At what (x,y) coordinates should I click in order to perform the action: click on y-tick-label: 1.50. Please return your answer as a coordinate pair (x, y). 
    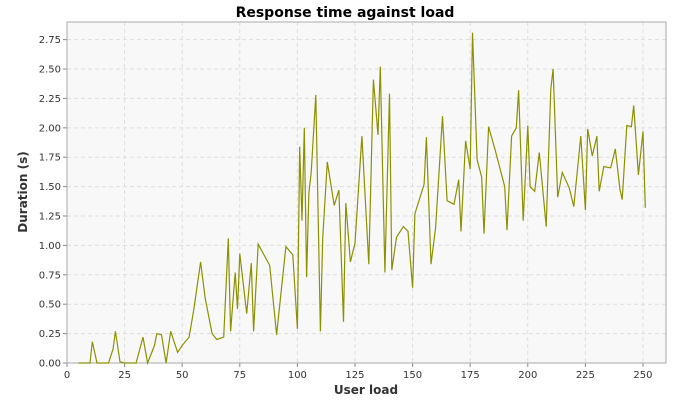
    Looking at the image, I should click on (50, 187).